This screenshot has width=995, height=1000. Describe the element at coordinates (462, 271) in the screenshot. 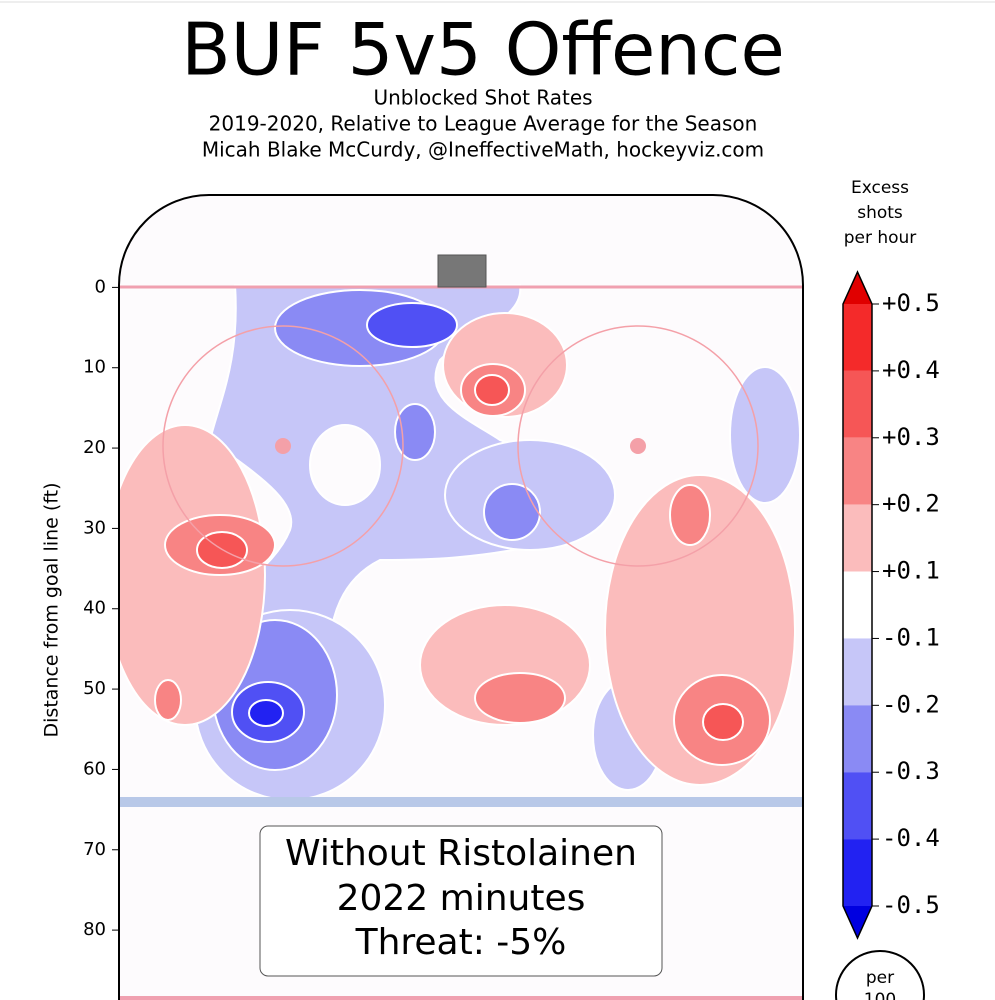

I see `net` at that location.